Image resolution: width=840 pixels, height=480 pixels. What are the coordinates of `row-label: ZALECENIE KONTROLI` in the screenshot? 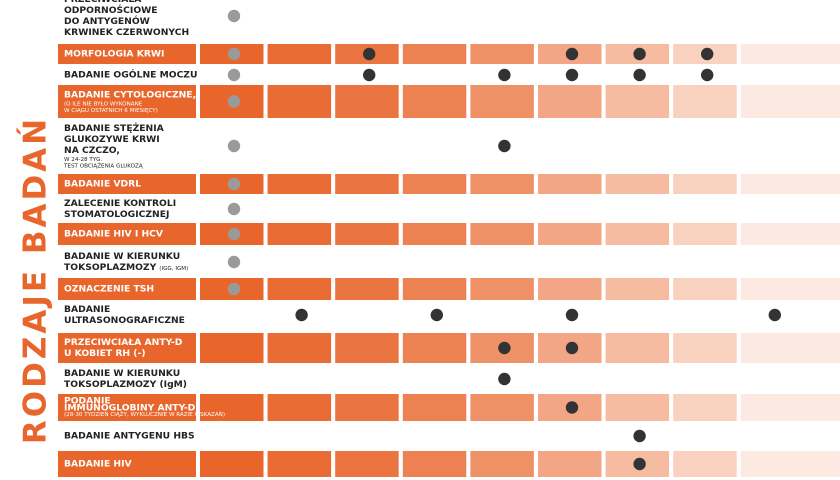 It's located at (120, 203).